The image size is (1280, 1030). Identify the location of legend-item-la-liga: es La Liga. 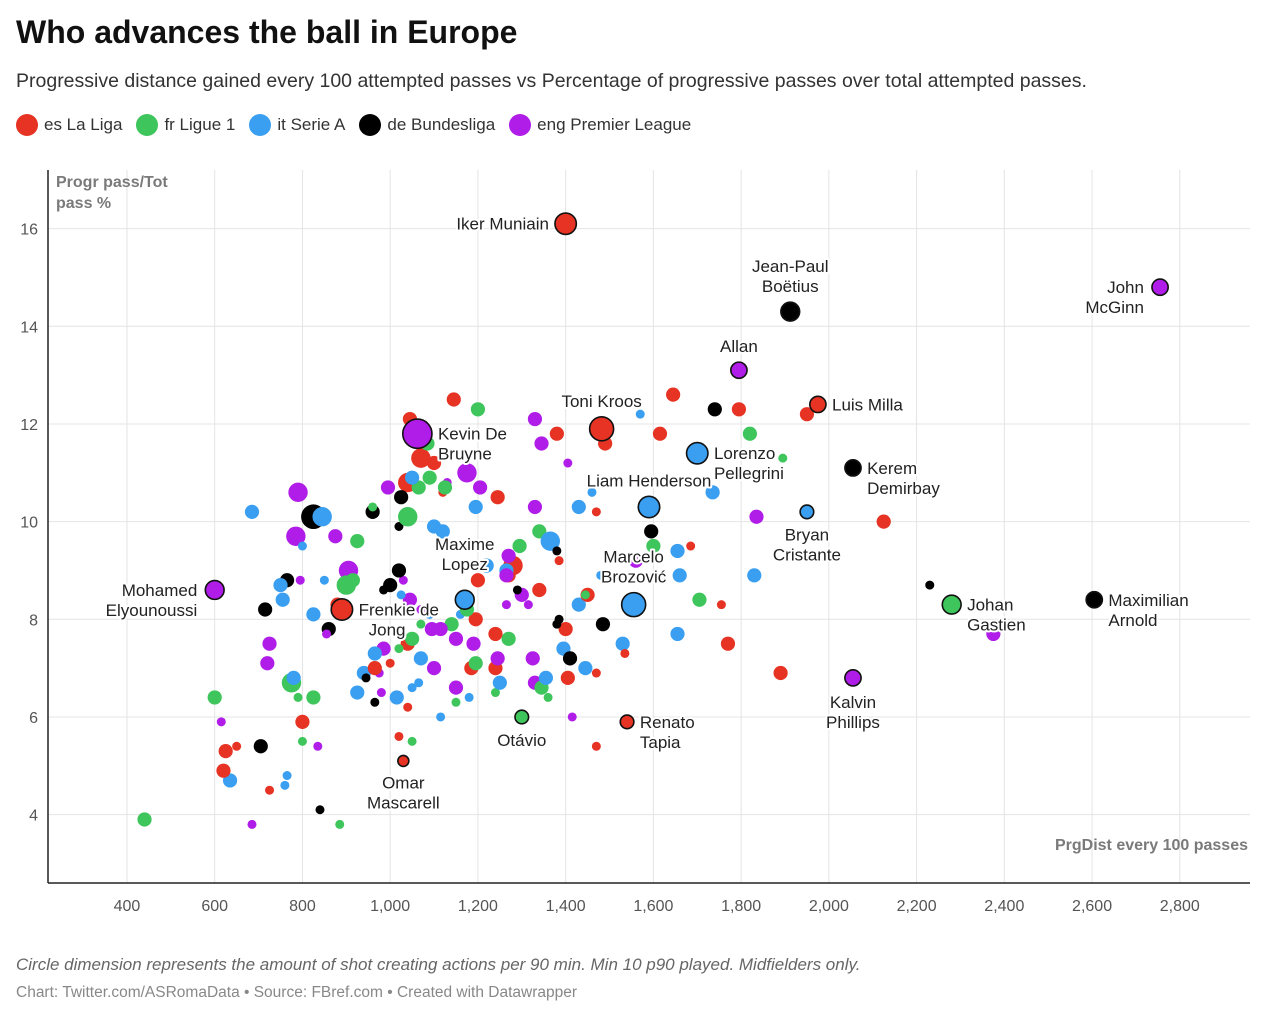
(69, 125).